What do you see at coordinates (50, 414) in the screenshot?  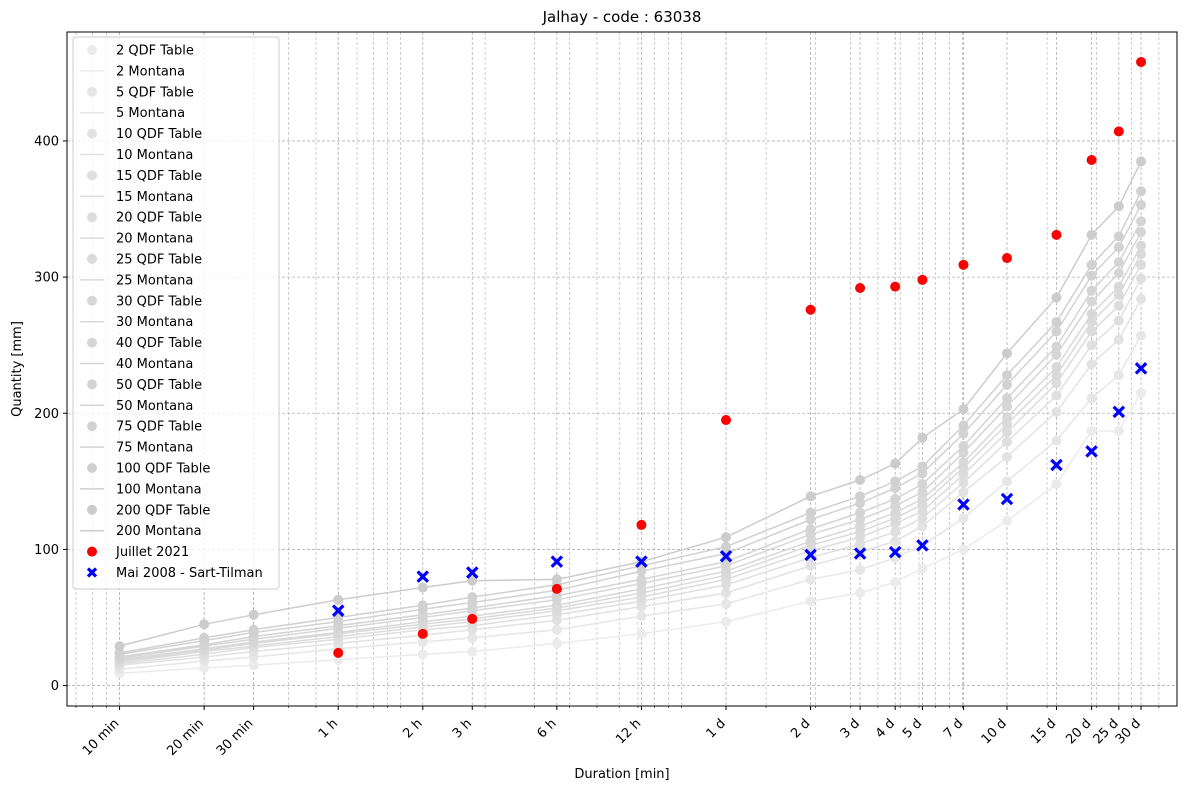 I see `y-axis: 0 100 200 300 400` at bounding box center [50, 414].